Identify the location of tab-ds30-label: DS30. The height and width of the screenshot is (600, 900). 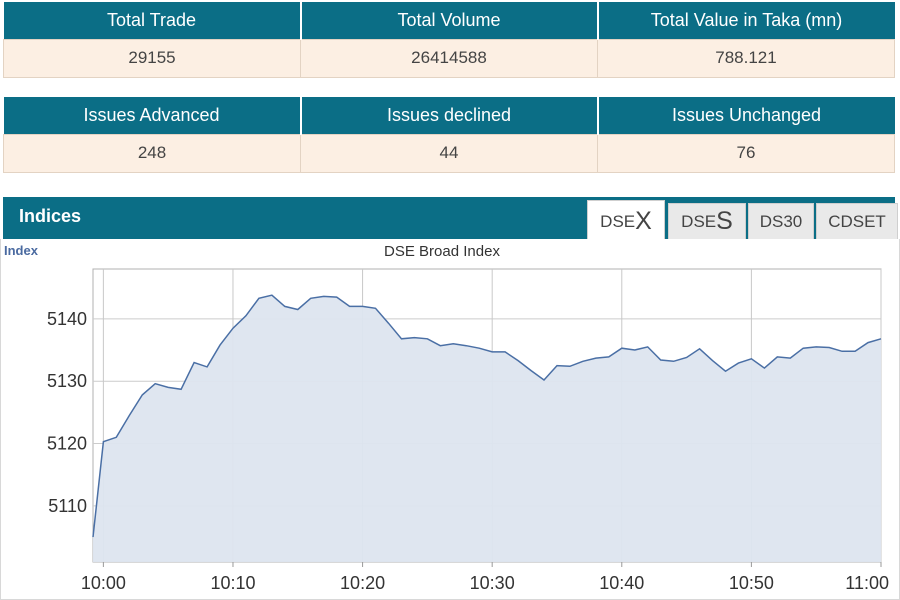
(781, 221).